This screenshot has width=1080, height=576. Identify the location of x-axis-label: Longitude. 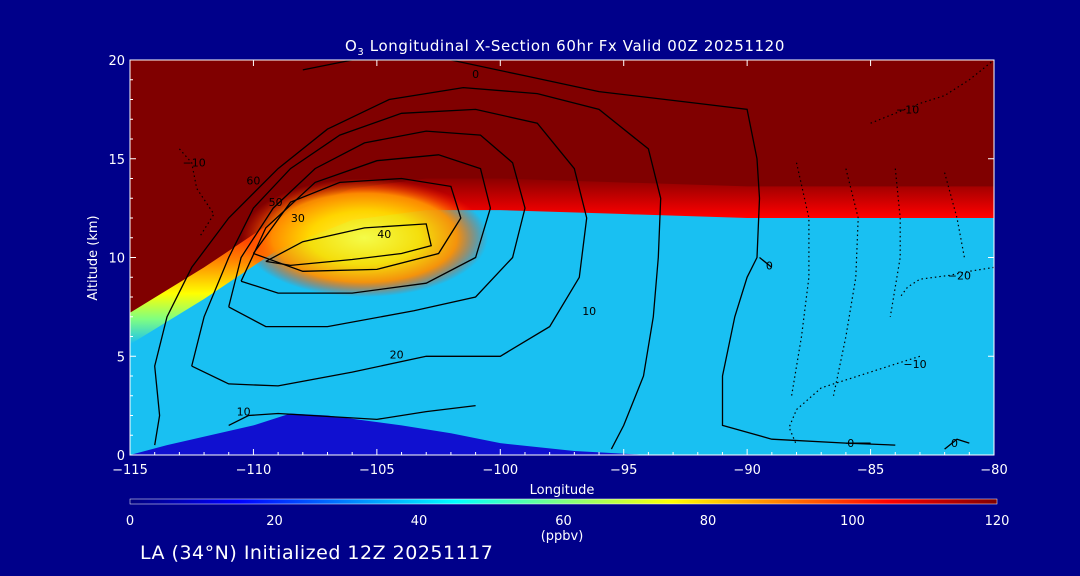
(562, 490).